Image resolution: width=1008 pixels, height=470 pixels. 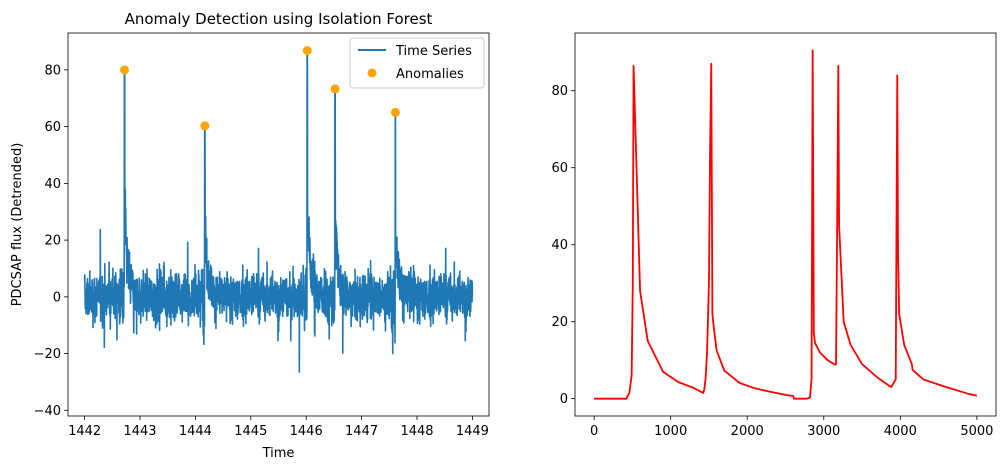 What do you see at coordinates (57, 297) in the screenshot?
I see `left-y-tick-label: 0` at bounding box center [57, 297].